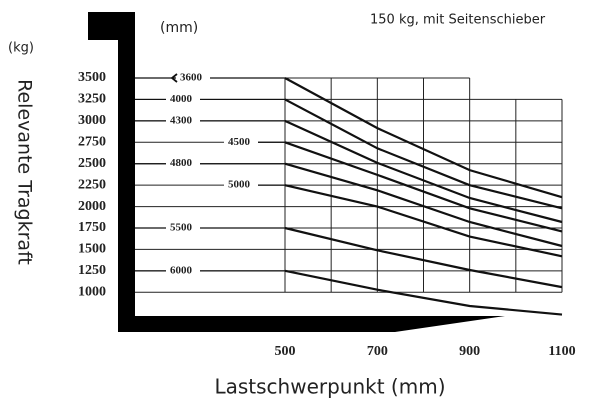  I want to click on x-tick-label: 700, so click(377, 351).